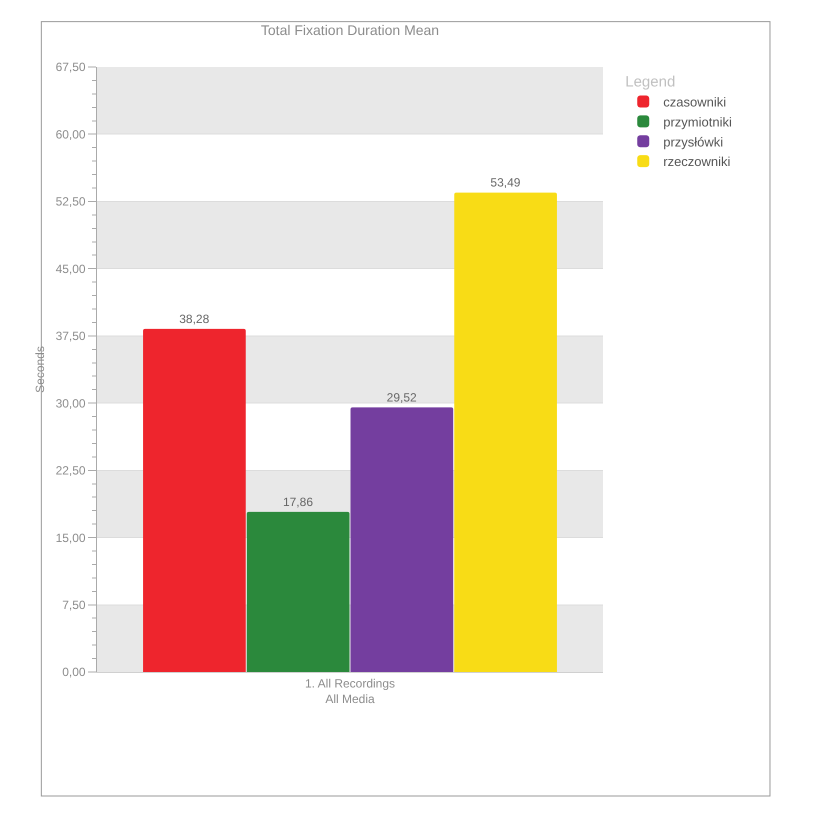  What do you see at coordinates (697, 122) in the screenshot?
I see `legend-label: przymiotniki` at bounding box center [697, 122].